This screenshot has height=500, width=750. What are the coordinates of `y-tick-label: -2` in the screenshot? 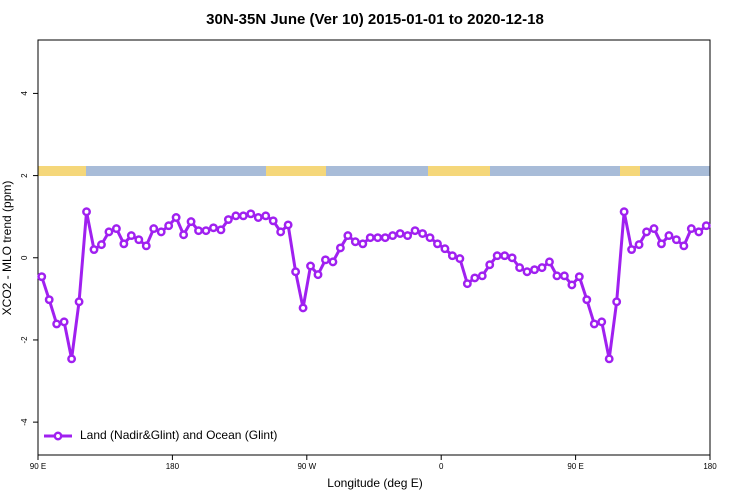 It's located at (24, 340).